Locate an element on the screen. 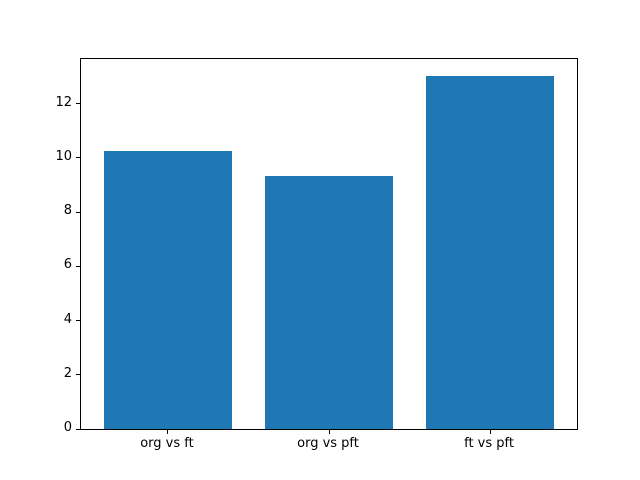 The image size is (640, 480). y-tick-label: 2 is located at coordinates (67, 373).